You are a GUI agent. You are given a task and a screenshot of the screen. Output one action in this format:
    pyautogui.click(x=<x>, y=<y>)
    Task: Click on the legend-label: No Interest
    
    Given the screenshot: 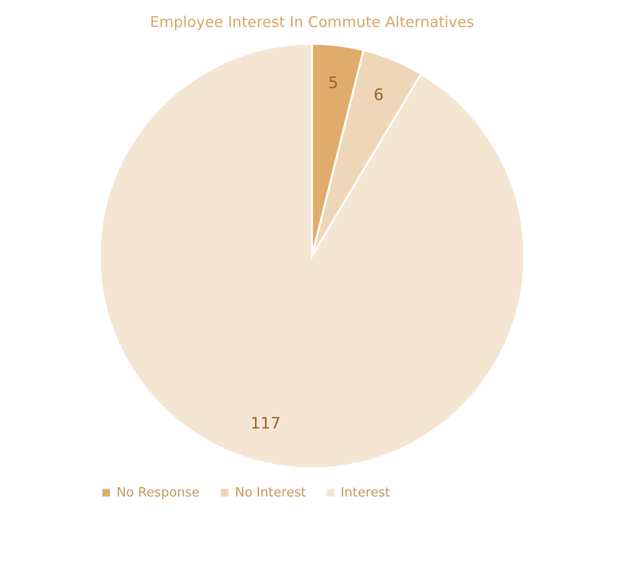 What is the action you would take?
    pyautogui.click(x=270, y=493)
    